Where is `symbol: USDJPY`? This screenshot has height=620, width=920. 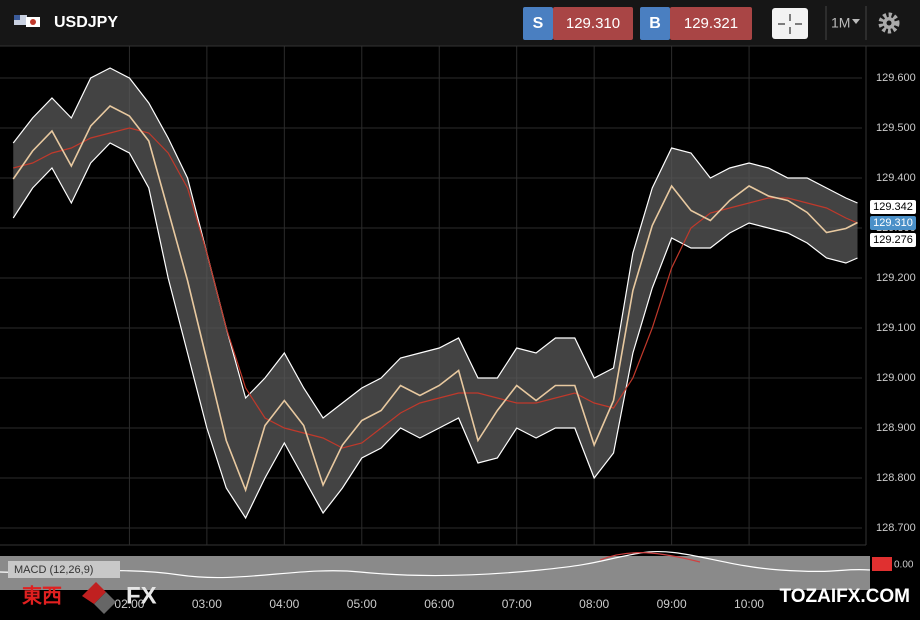
symbol: USDJPY is located at coordinates (86, 22).